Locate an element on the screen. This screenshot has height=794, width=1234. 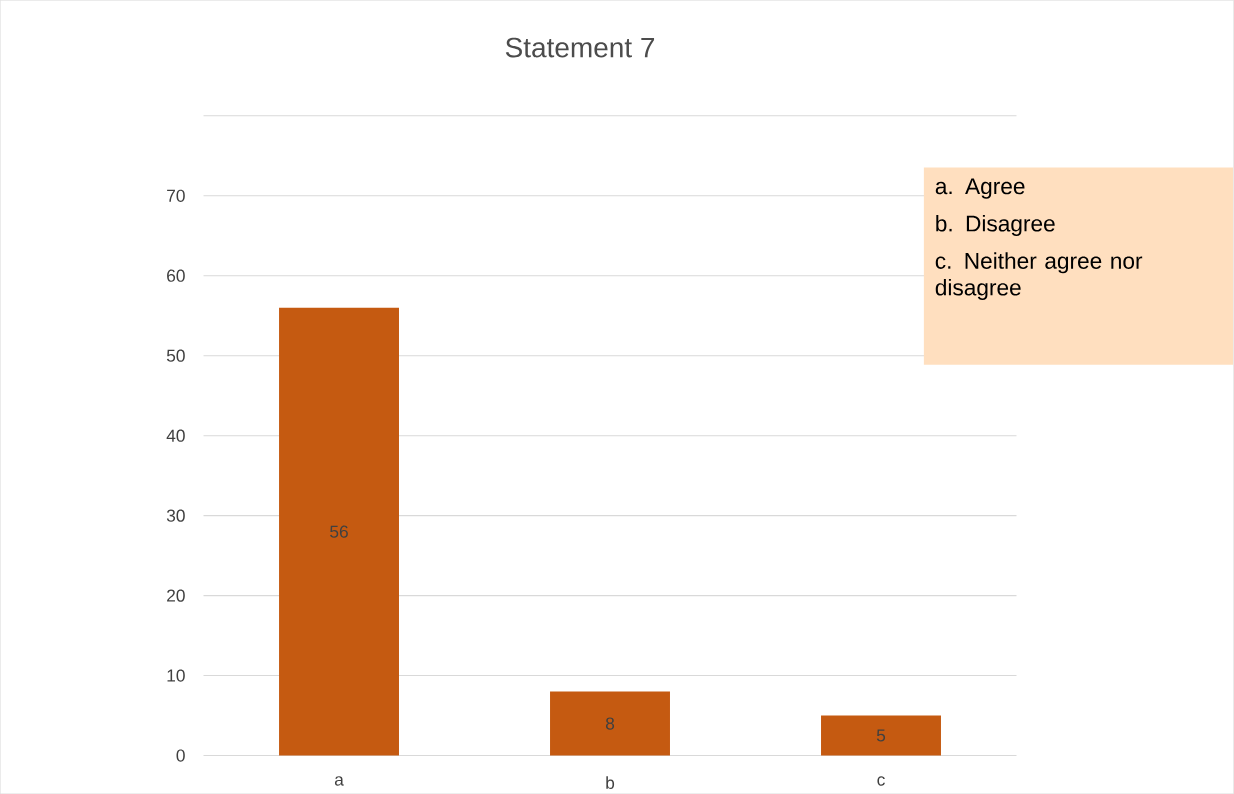
data-label: 5 is located at coordinates (881, 735).